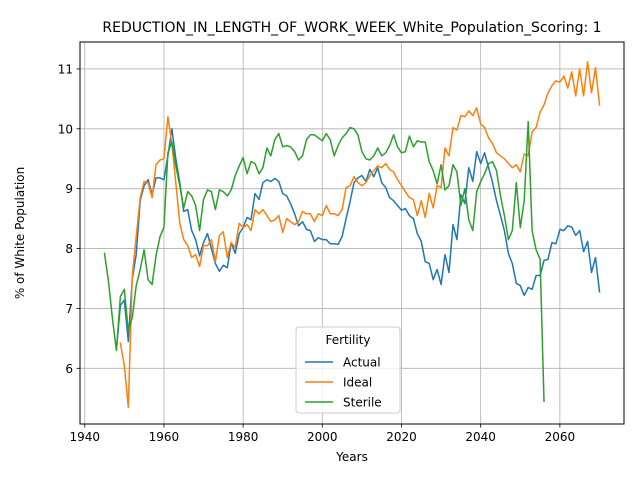 The height and width of the screenshot is (484, 640). I want to click on y-axis-label: % of White Population, so click(20, 233).